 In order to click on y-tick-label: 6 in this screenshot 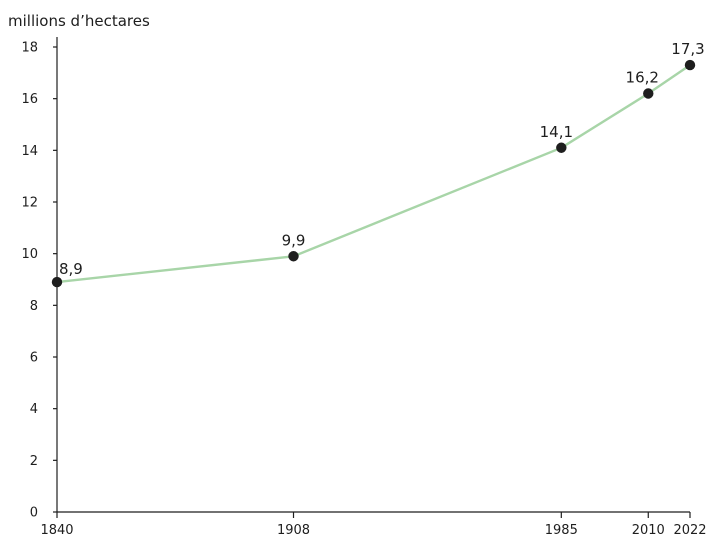, I will do `click(34, 358)`.